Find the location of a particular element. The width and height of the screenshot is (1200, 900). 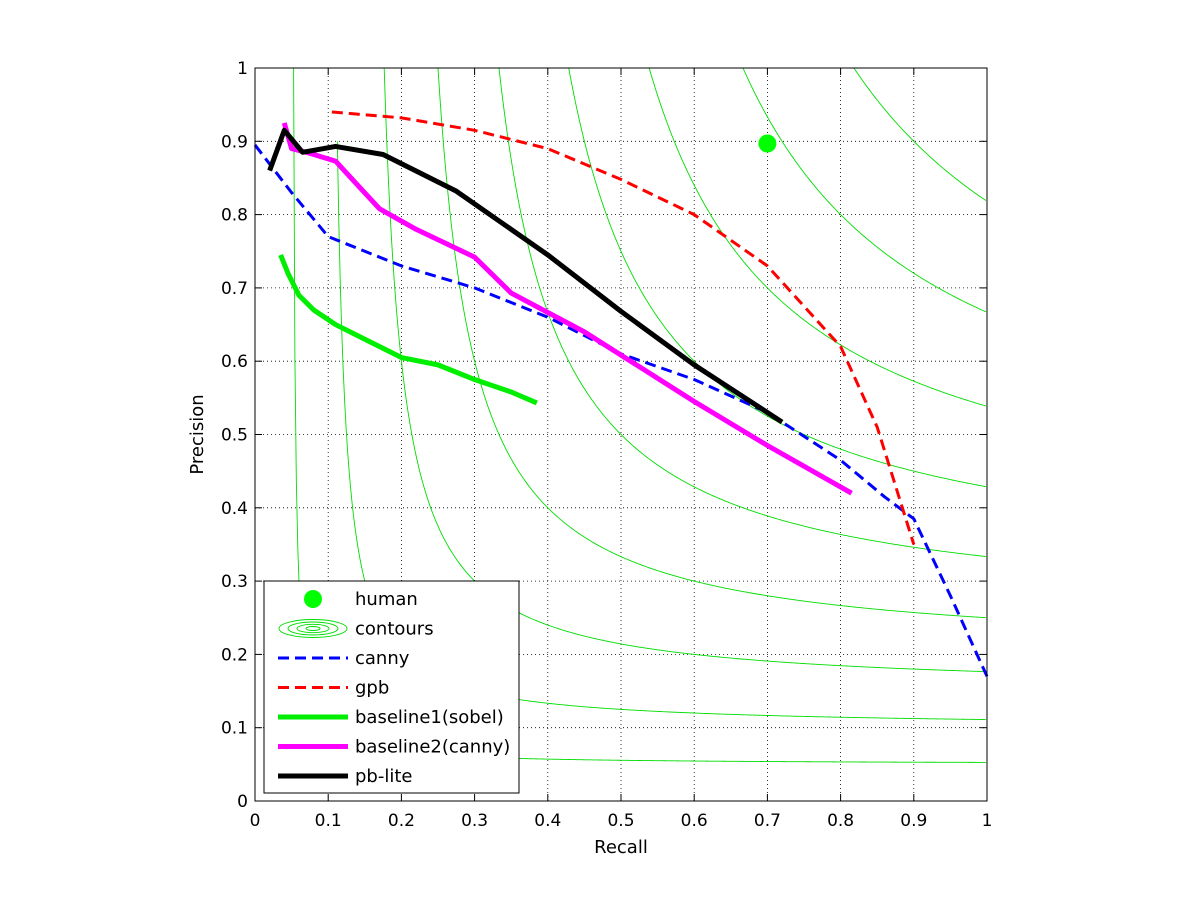

x-axis-label: Recall is located at coordinates (621, 847).